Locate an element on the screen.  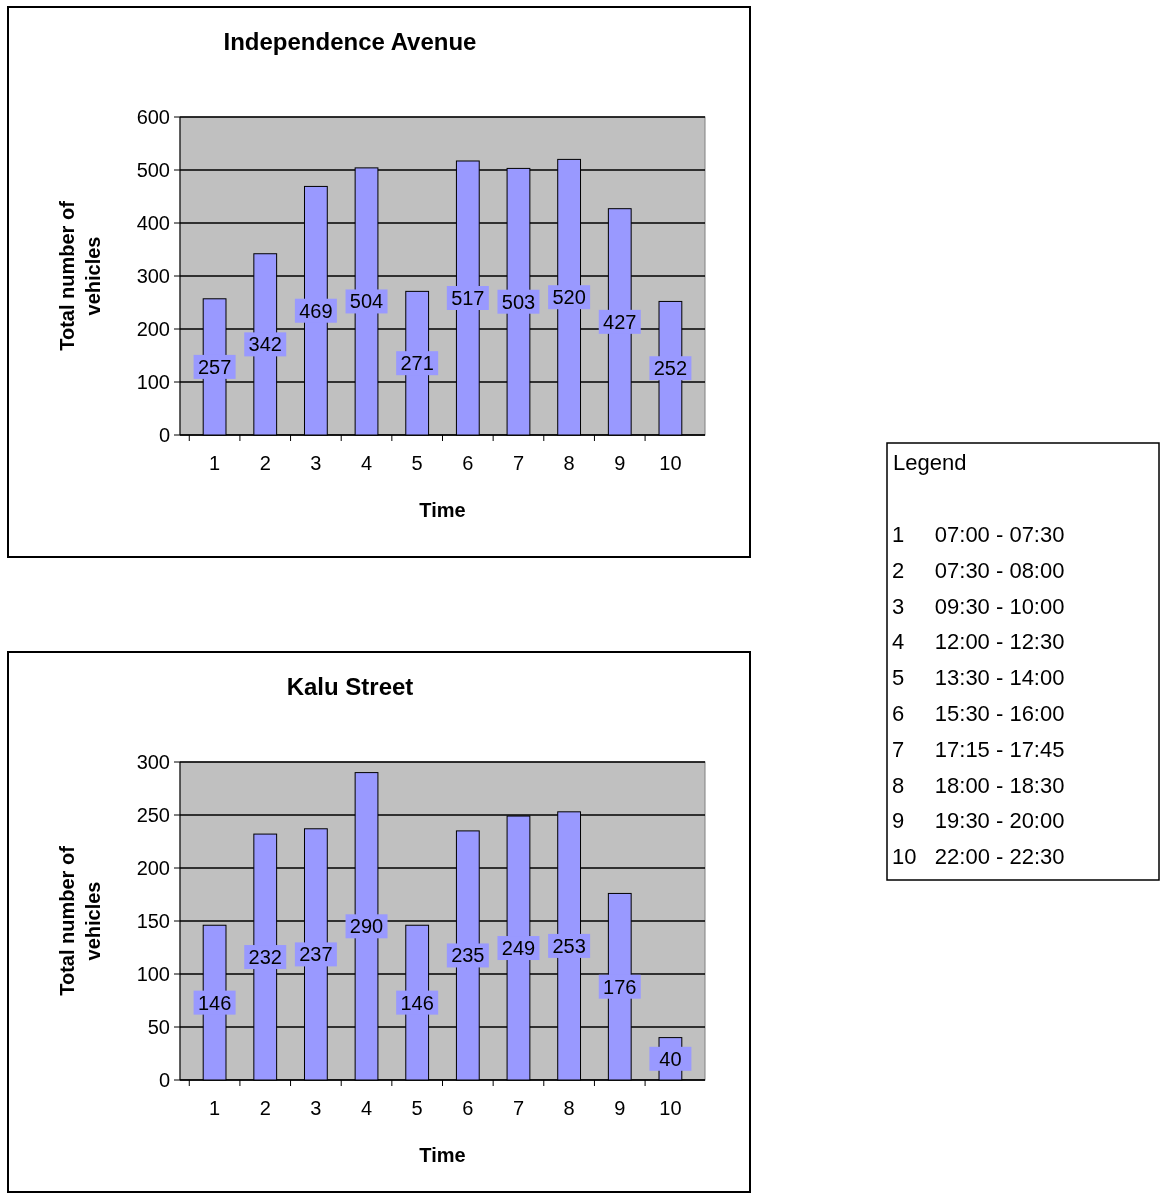
data-label: 252 is located at coordinates (670, 368).